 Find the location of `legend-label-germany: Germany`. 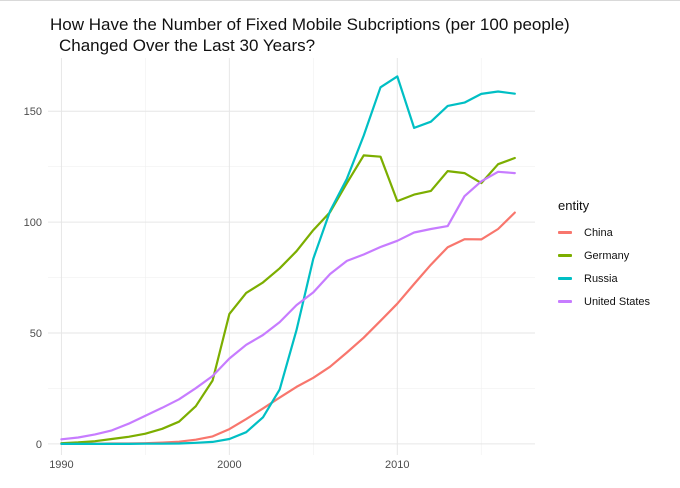

legend-label-germany: Germany is located at coordinates (607, 255).